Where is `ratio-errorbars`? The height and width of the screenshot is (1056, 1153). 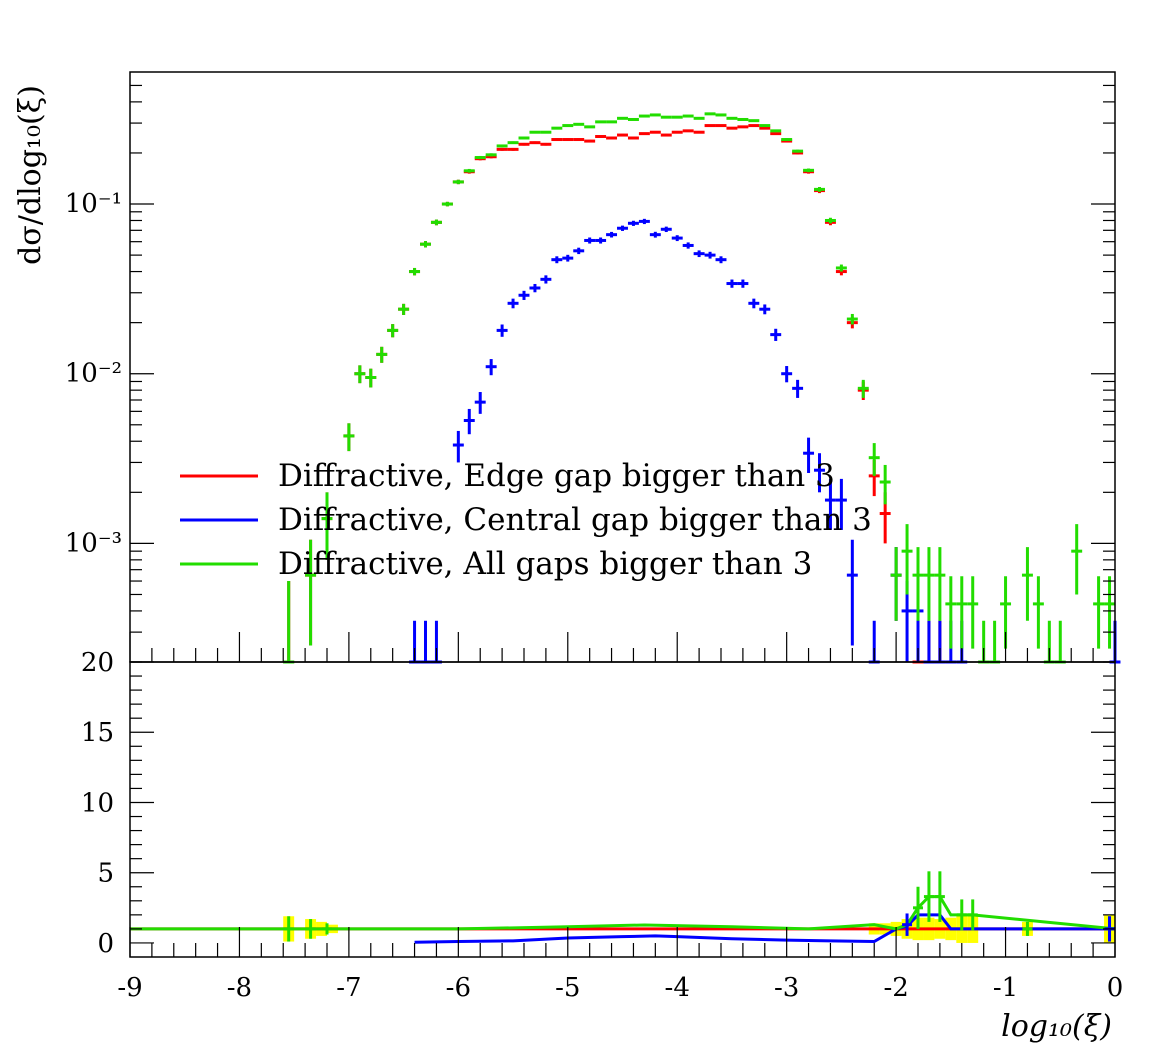 ratio-errorbars is located at coordinates (699, 906).